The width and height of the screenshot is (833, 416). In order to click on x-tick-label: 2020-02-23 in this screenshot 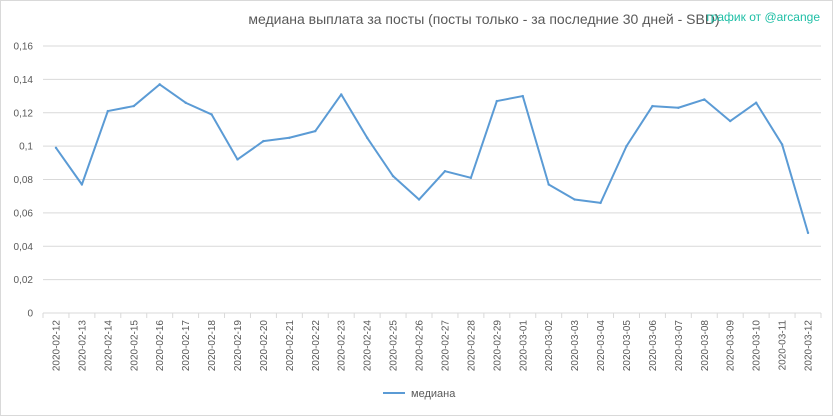, I will do `click(342, 346)`.